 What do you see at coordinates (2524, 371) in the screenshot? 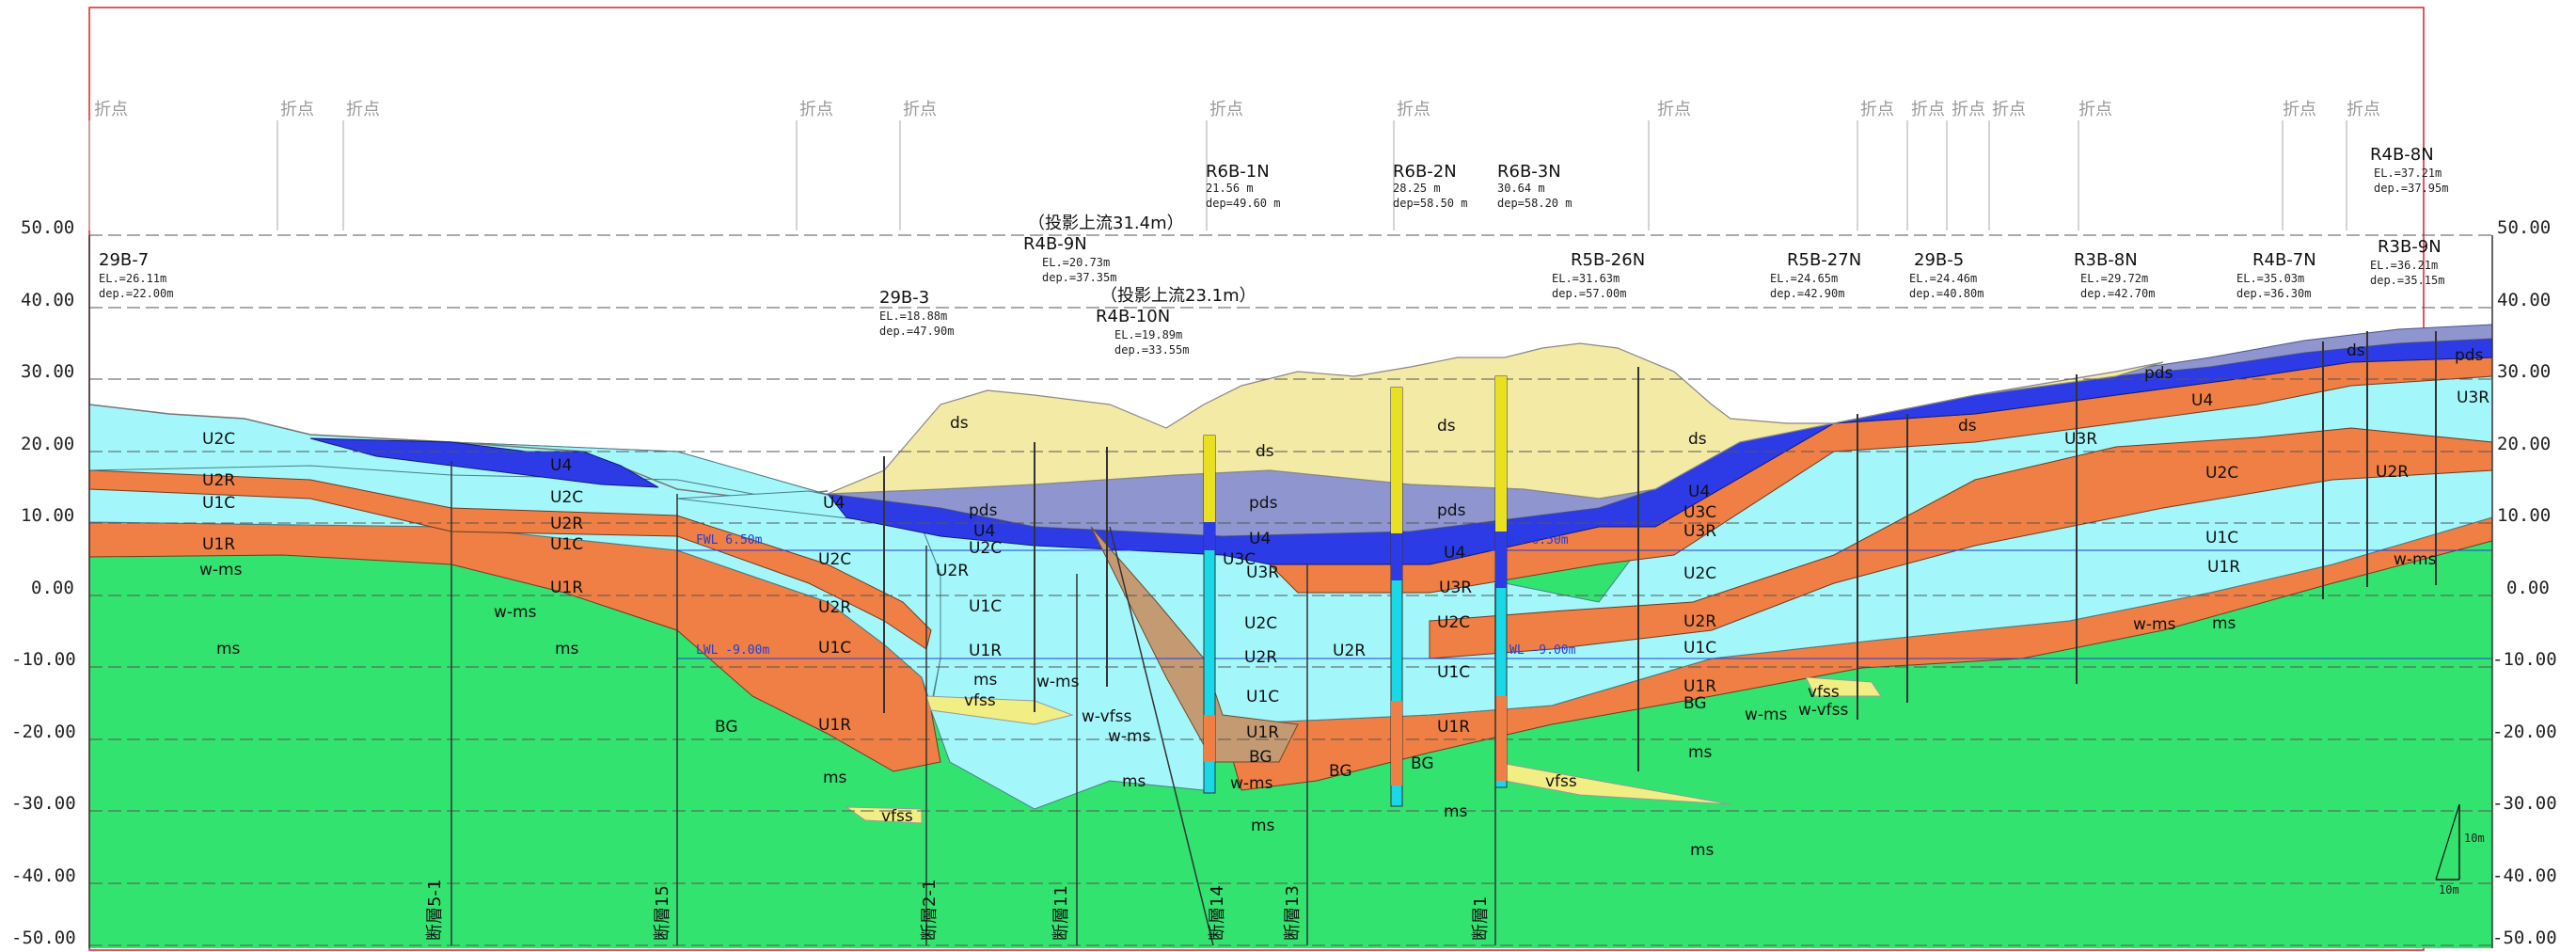
I see `axis-label: 30.00` at bounding box center [2524, 371].